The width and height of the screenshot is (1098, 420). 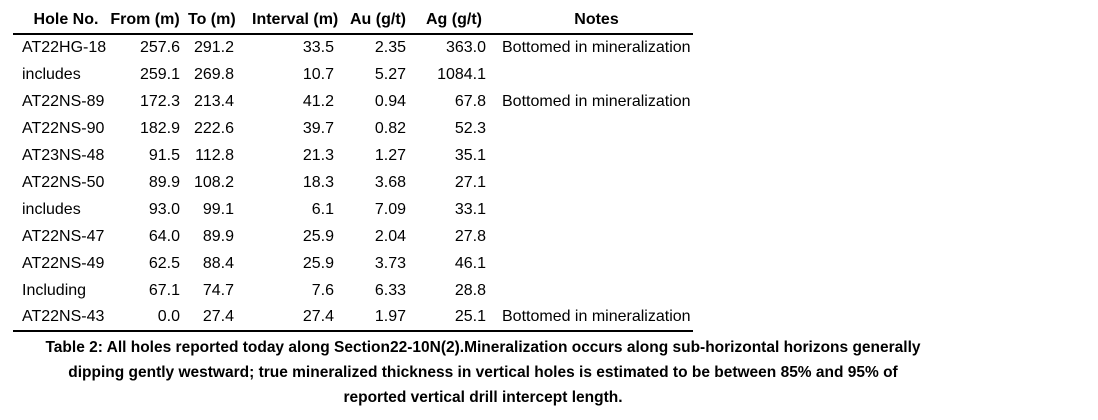 What do you see at coordinates (390, 182) in the screenshot?
I see `cell-au: 3.68` at bounding box center [390, 182].